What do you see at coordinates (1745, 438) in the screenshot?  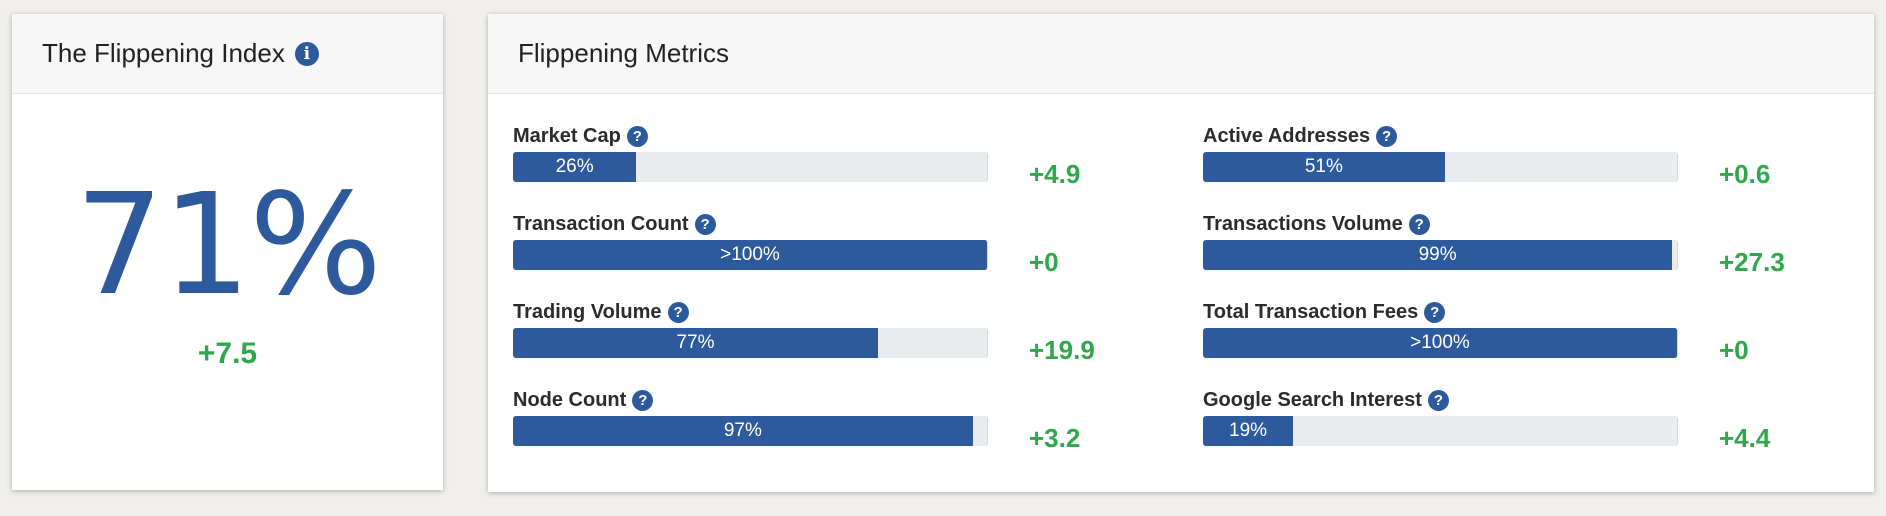 I see `metric-change: +4.4` at bounding box center [1745, 438].